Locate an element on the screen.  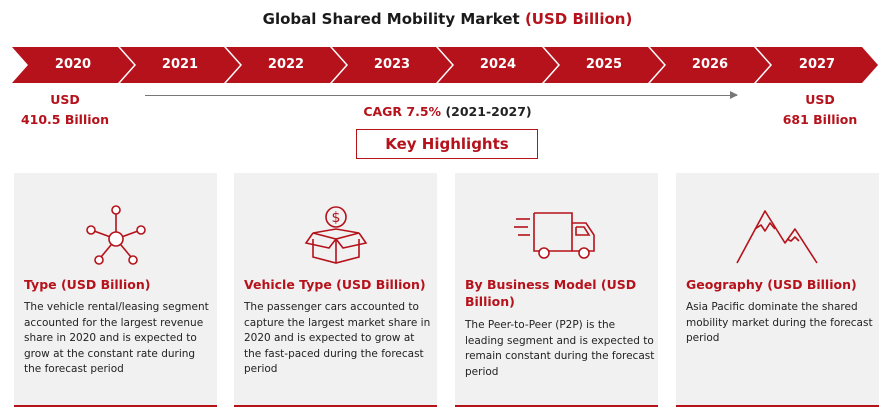
start-value: USD 410.5 Billion is located at coordinates (65, 110).